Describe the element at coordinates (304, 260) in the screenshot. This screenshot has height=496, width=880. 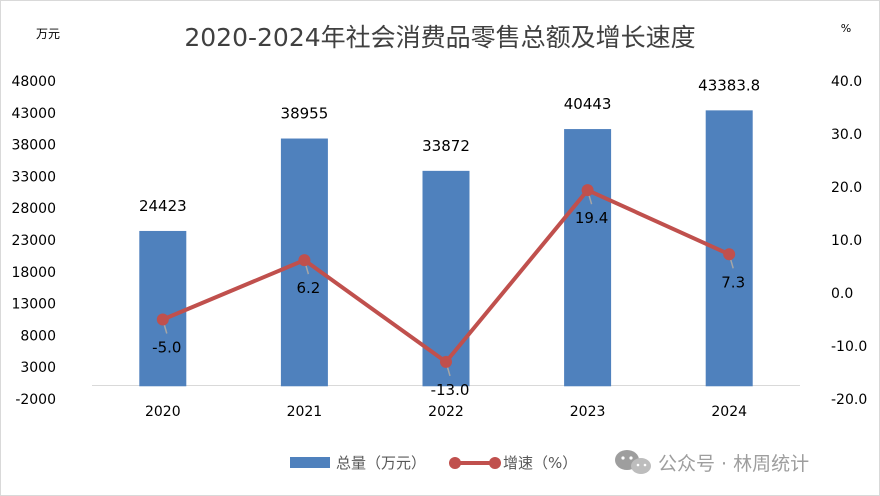
I see `line-point-2021` at that location.